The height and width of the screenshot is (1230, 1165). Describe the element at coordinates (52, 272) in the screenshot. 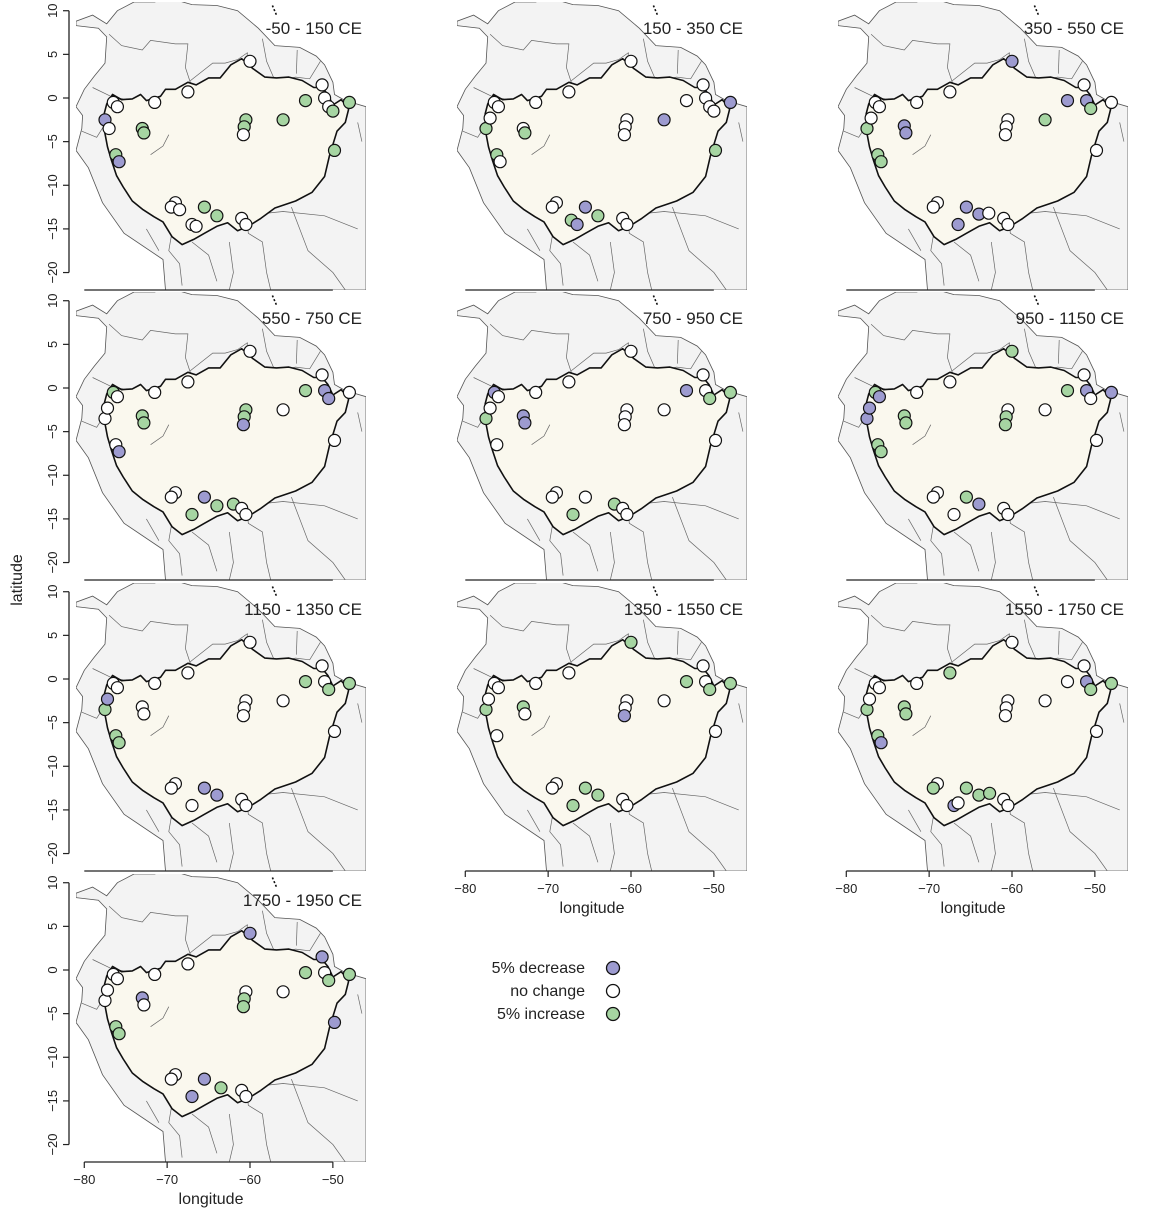

I see `y-tick-label: −20` at that location.